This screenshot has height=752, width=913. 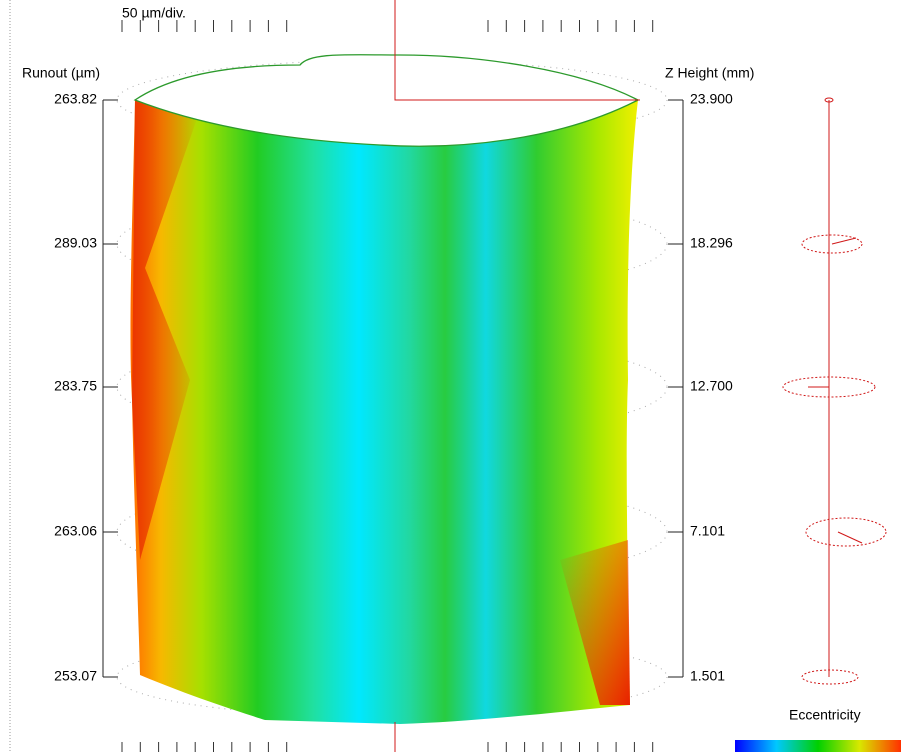 I want to click on left-label: 263.82, so click(x=75, y=99).